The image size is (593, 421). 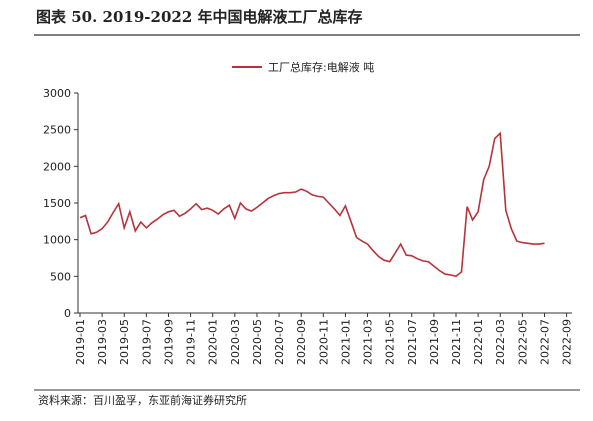 I want to click on x-tick-label: 2022-05, so click(x=522, y=342).